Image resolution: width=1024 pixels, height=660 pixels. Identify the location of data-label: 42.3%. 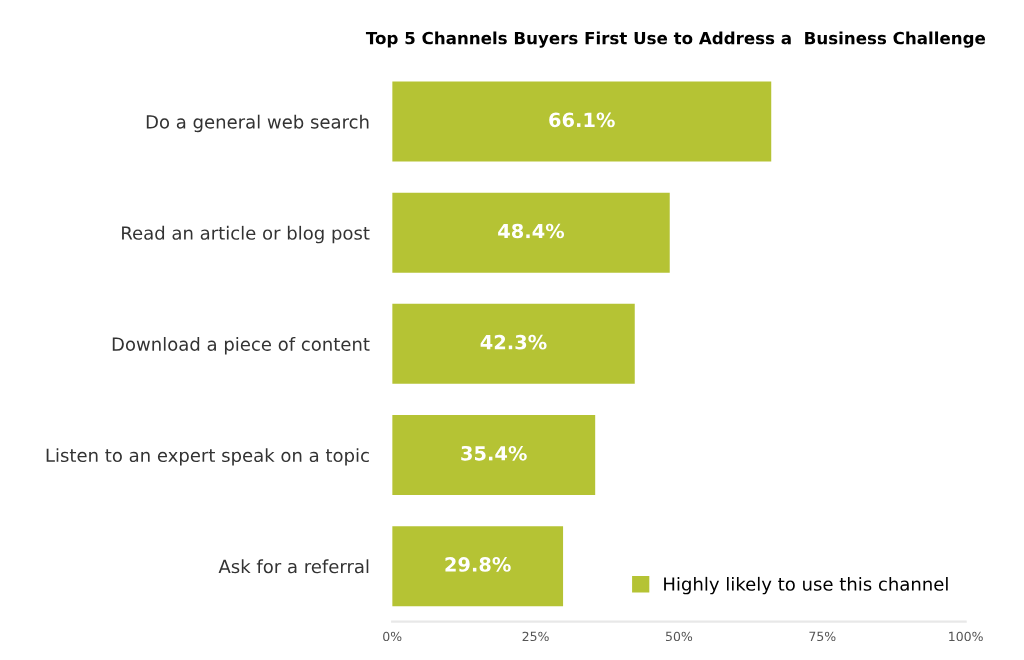
(513, 342).